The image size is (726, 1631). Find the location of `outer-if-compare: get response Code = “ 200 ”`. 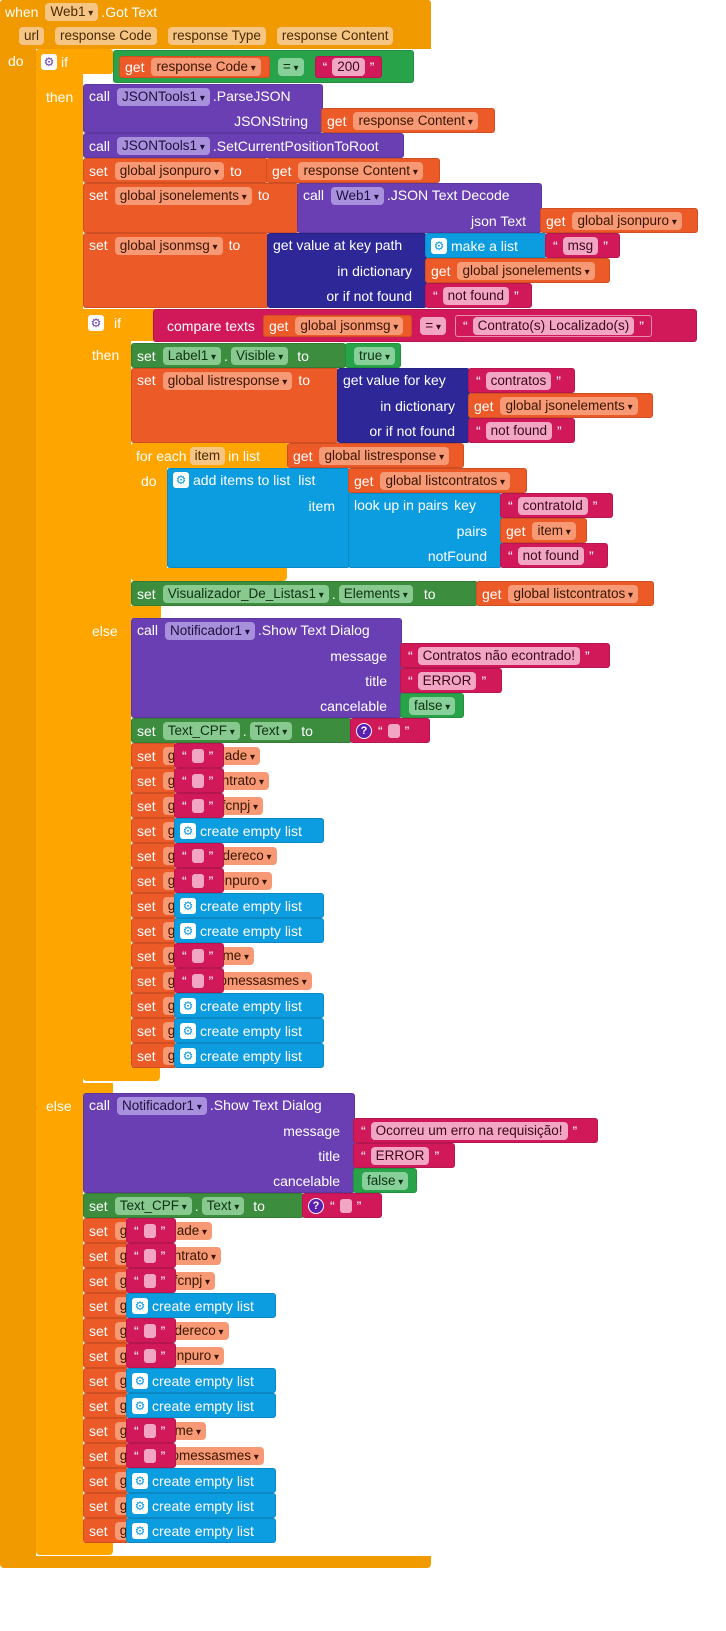

outer-if-compare: get response Code = “ 200 ” is located at coordinates (263, 66).